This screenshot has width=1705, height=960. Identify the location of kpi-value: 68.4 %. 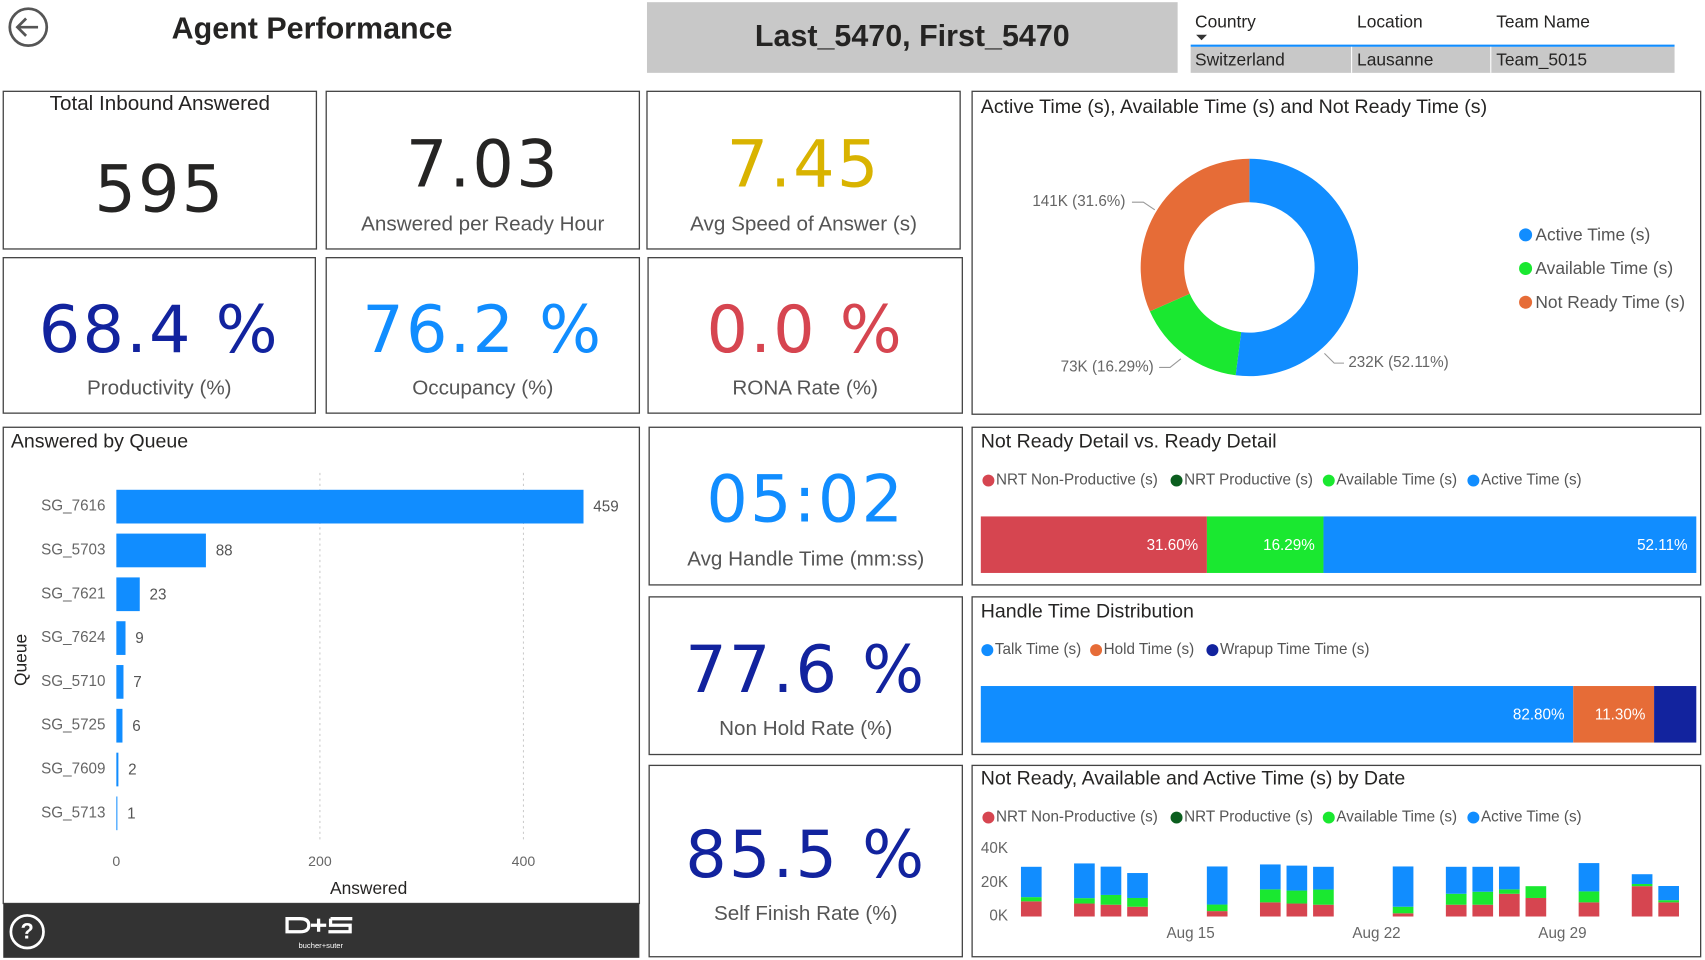
(159, 330).